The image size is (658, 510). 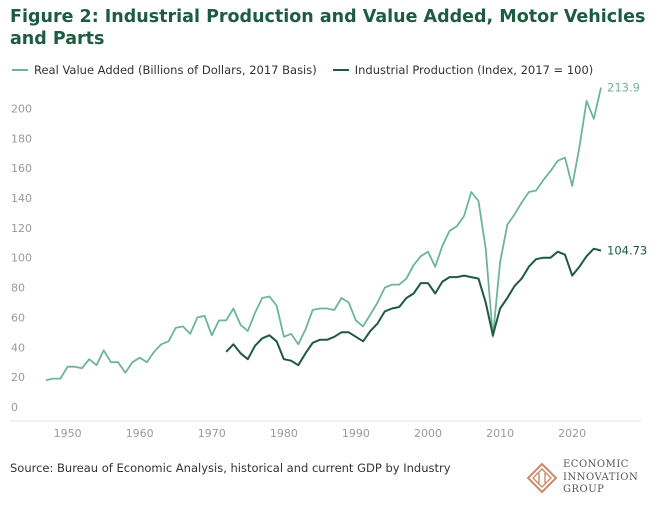 What do you see at coordinates (21, 258) in the screenshot?
I see `y-tick-label: 100` at bounding box center [21, 258].